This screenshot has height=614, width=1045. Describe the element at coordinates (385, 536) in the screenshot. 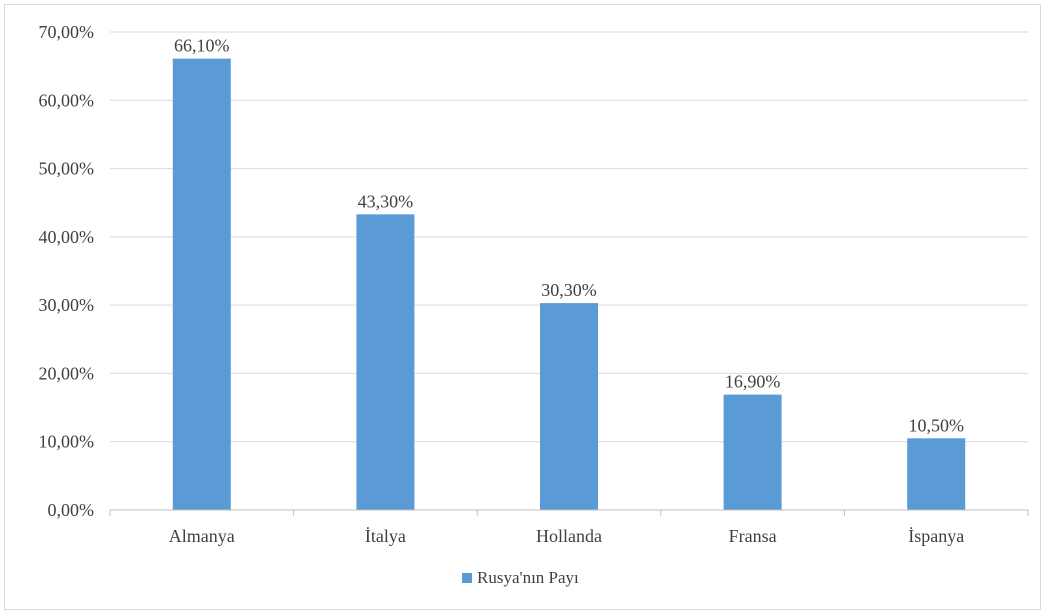

I see `x-category-label: İtalya` at that location.